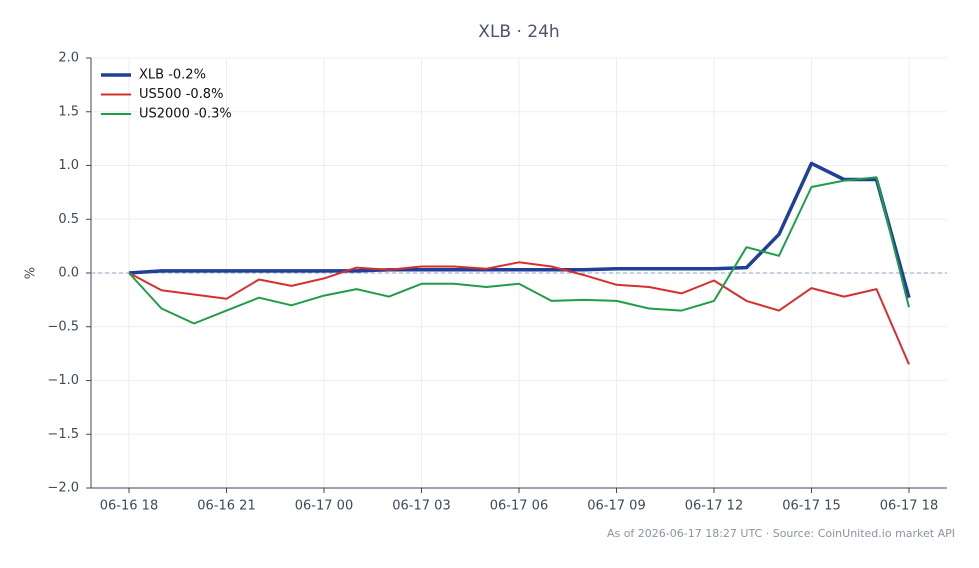 The image size is (979, 568). Describe the element at coordinates (518, 32) in the screenshot. I see `chart-title: XLB · 24h` at that location.